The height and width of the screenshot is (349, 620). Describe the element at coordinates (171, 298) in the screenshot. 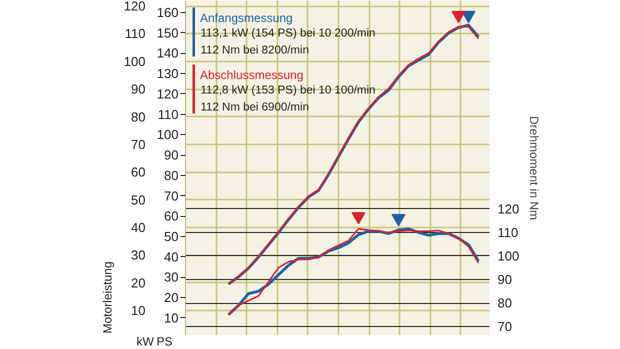

I see `y2-tick-label: 20` at that location.